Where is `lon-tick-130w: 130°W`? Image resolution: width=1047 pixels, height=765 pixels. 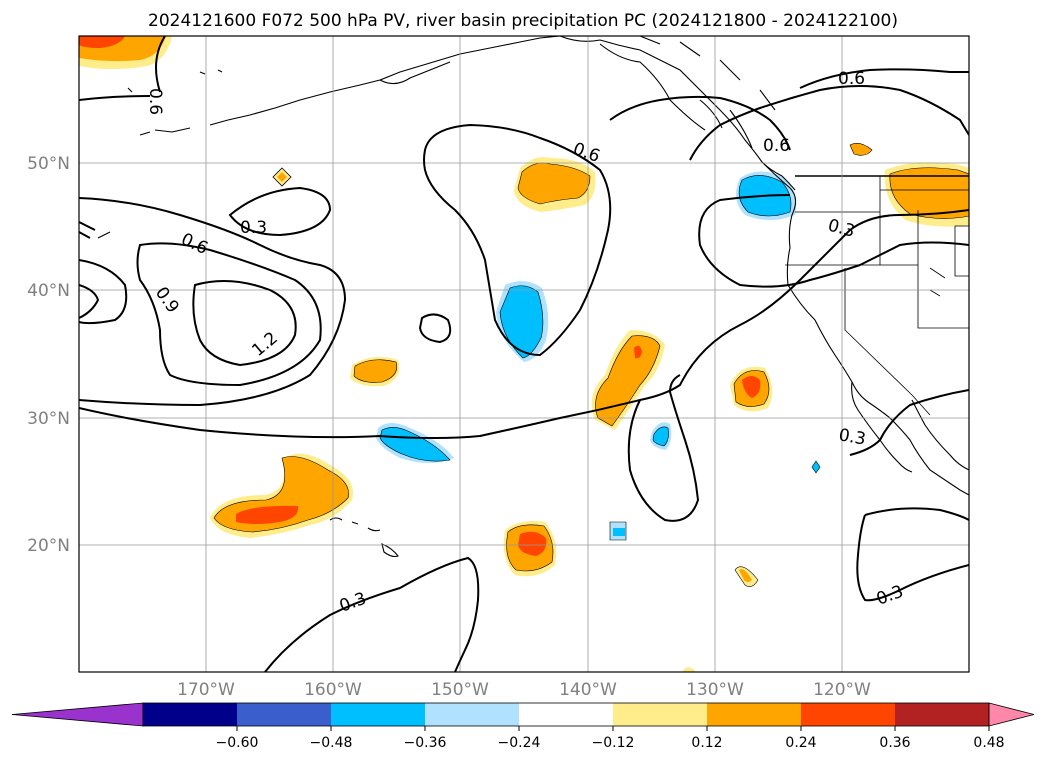 lon-tick-130w: 130°W is located at coordinates (715, 690).